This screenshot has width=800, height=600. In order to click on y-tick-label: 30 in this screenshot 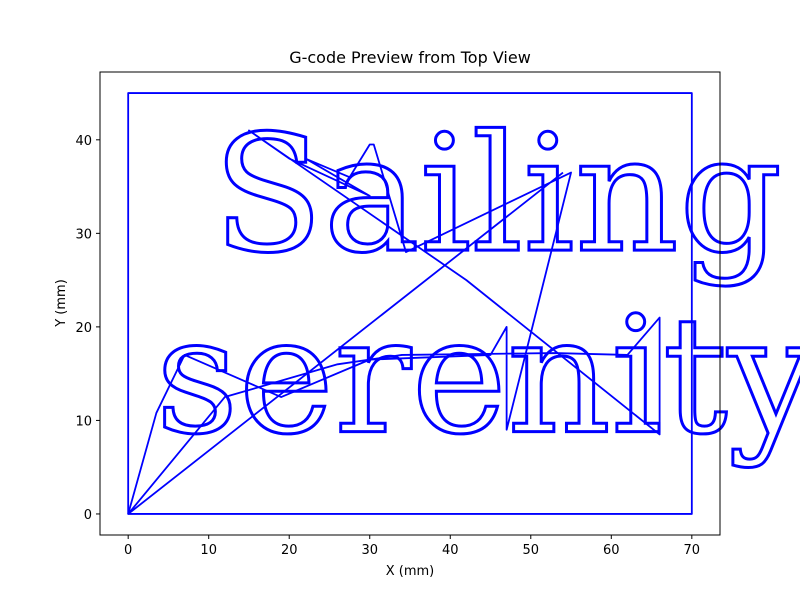, I will do `click(83, 234)`.